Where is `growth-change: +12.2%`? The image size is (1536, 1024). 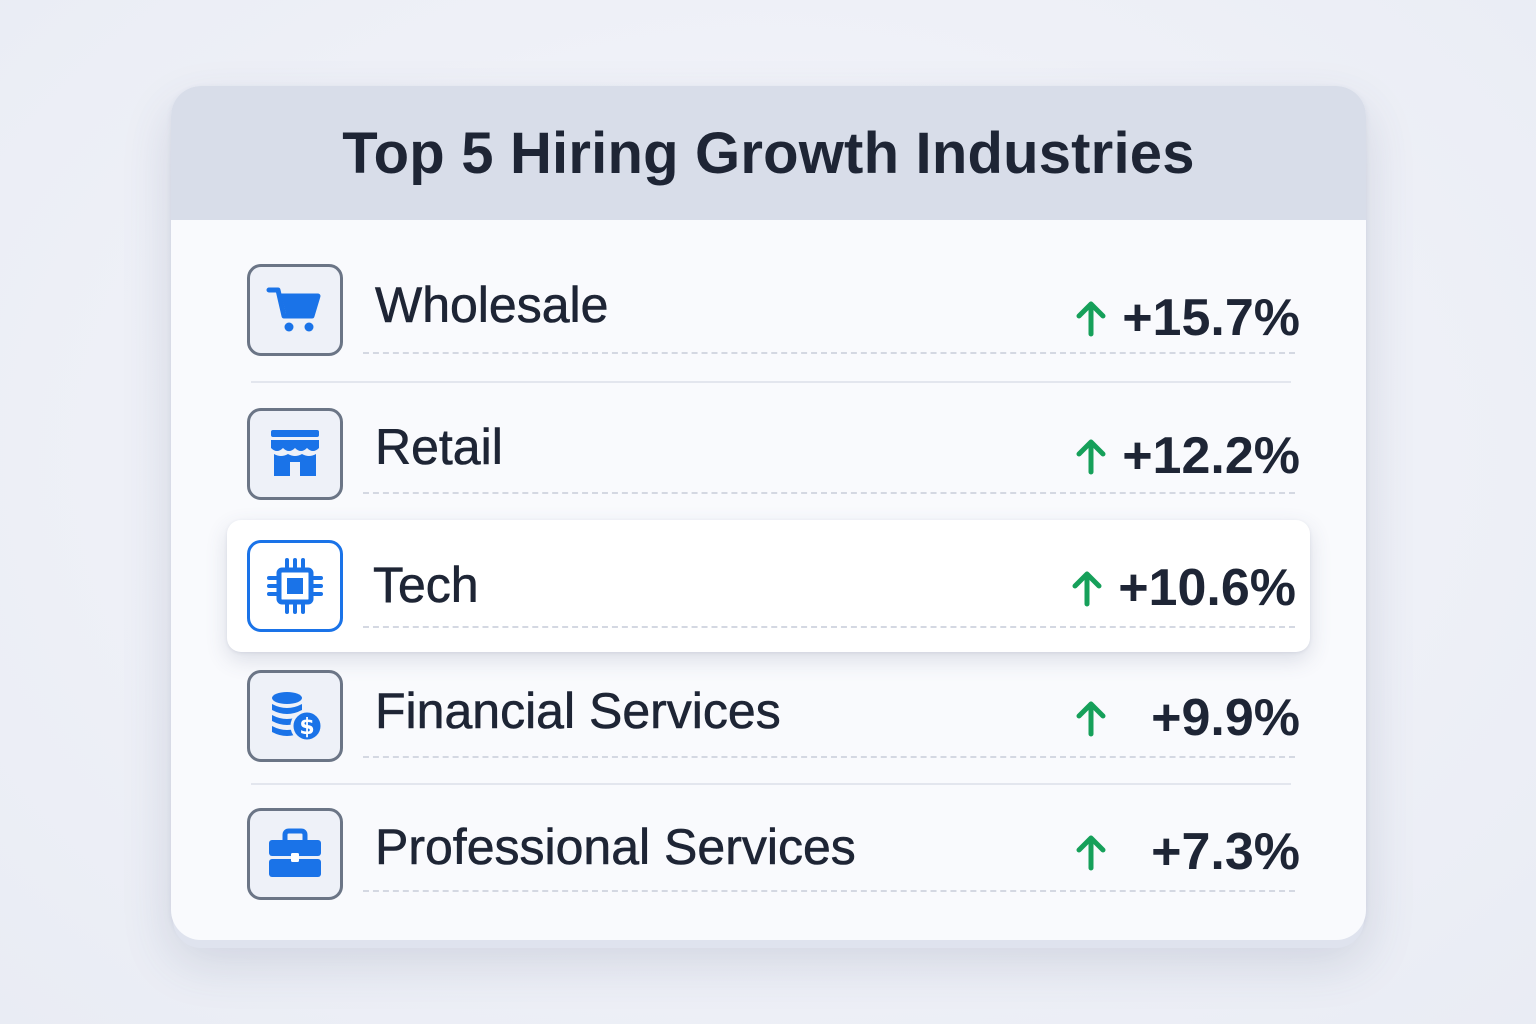 growth-change: +12.2% is located at coordinates (1175, 456).